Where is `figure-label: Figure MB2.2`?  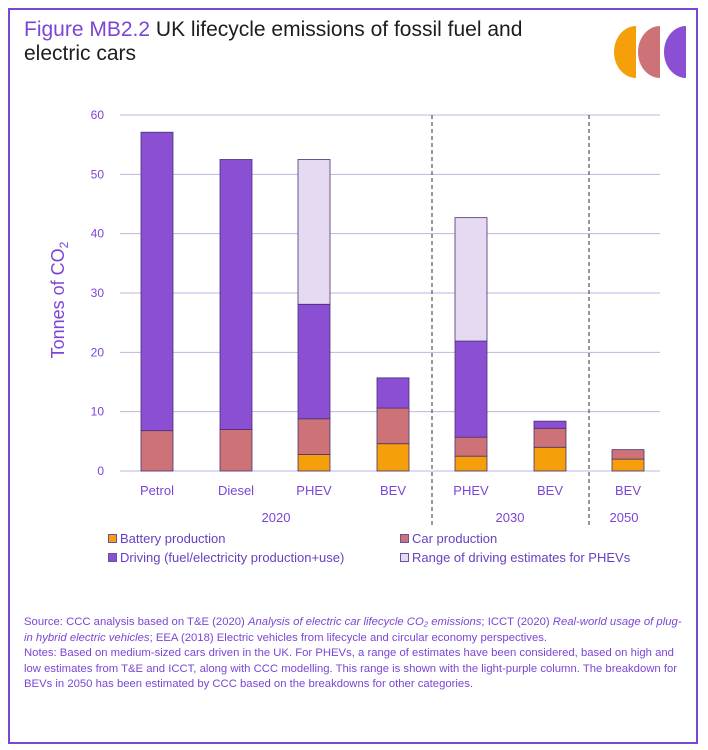 figure-label: Figure MB2.2 is located at coordinates (87, 29).